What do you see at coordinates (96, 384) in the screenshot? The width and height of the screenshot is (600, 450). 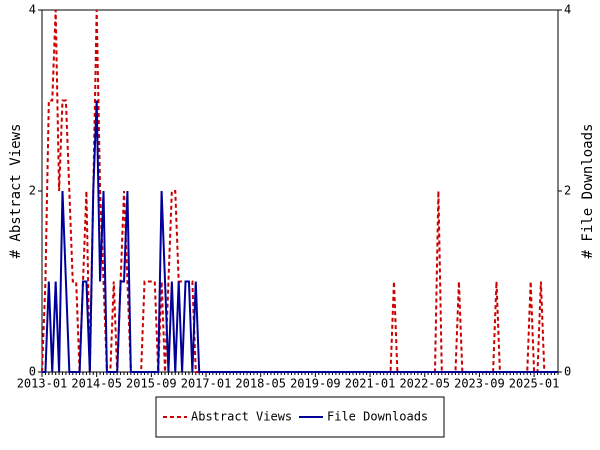 I see `x-tick-label: 2014-05` at bounding box center [96, 384].